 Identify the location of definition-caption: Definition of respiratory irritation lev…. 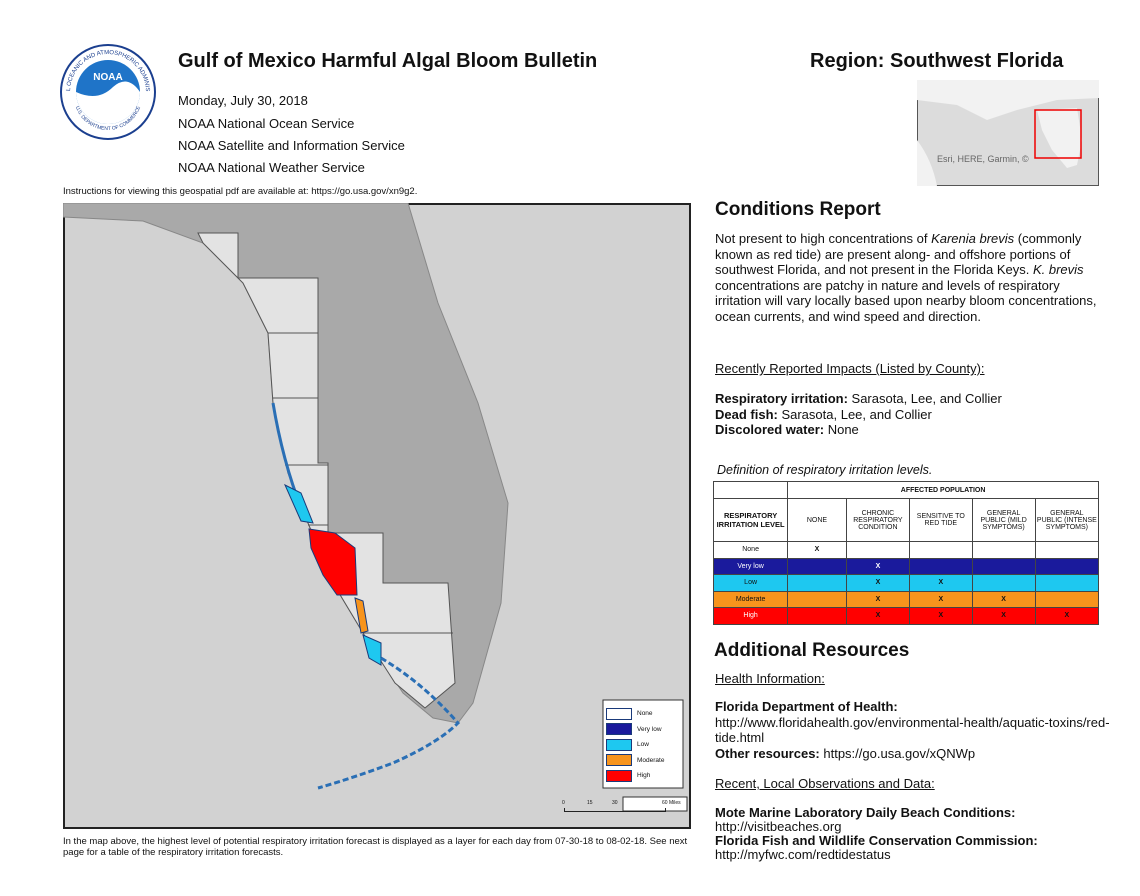
(825, 470).